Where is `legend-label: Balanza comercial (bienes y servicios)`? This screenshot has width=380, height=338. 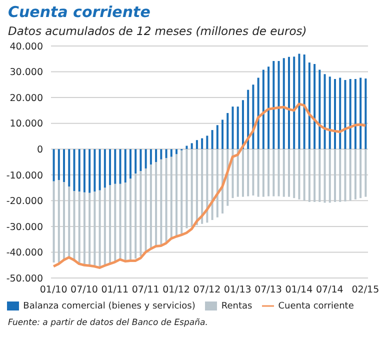
legend-label: Balanza comercial (bienes y servicios) is located at coordinates (109, 306).